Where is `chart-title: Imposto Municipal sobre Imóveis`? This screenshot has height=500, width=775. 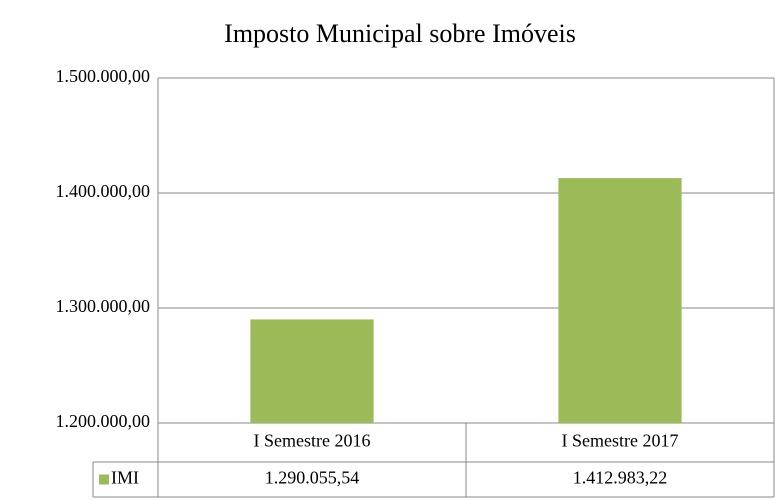 chart-title: Imposto Municipal sobre Imóveis is located at coordinates (400, 33).